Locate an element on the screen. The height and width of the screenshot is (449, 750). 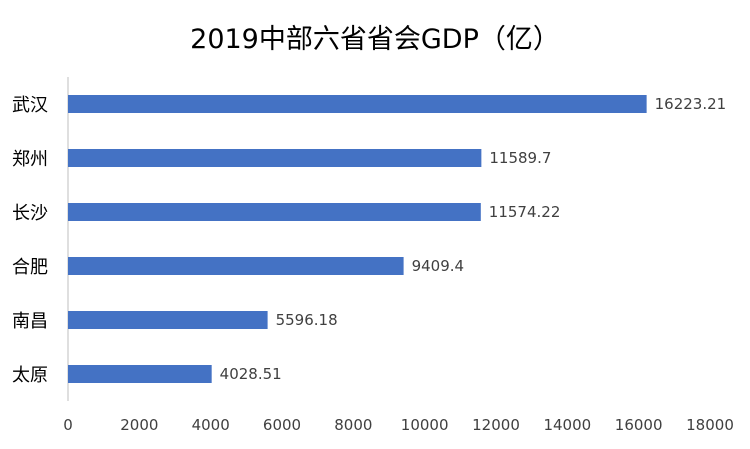
x-tick-label: 4000 is located at coordinates (211, 425).